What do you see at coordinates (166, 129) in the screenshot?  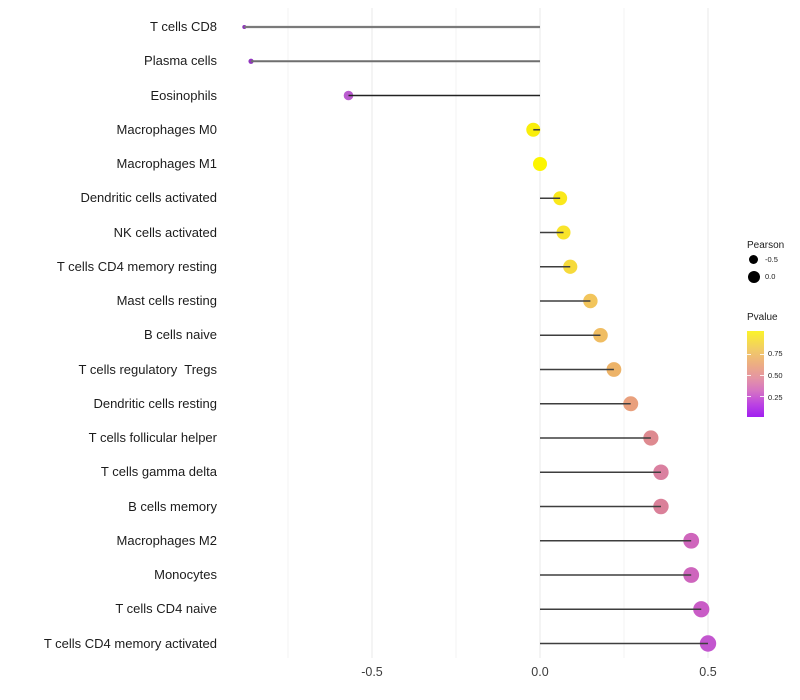 I see `y-axis-label: Macrophages M0` at bounding box center [166, 129].